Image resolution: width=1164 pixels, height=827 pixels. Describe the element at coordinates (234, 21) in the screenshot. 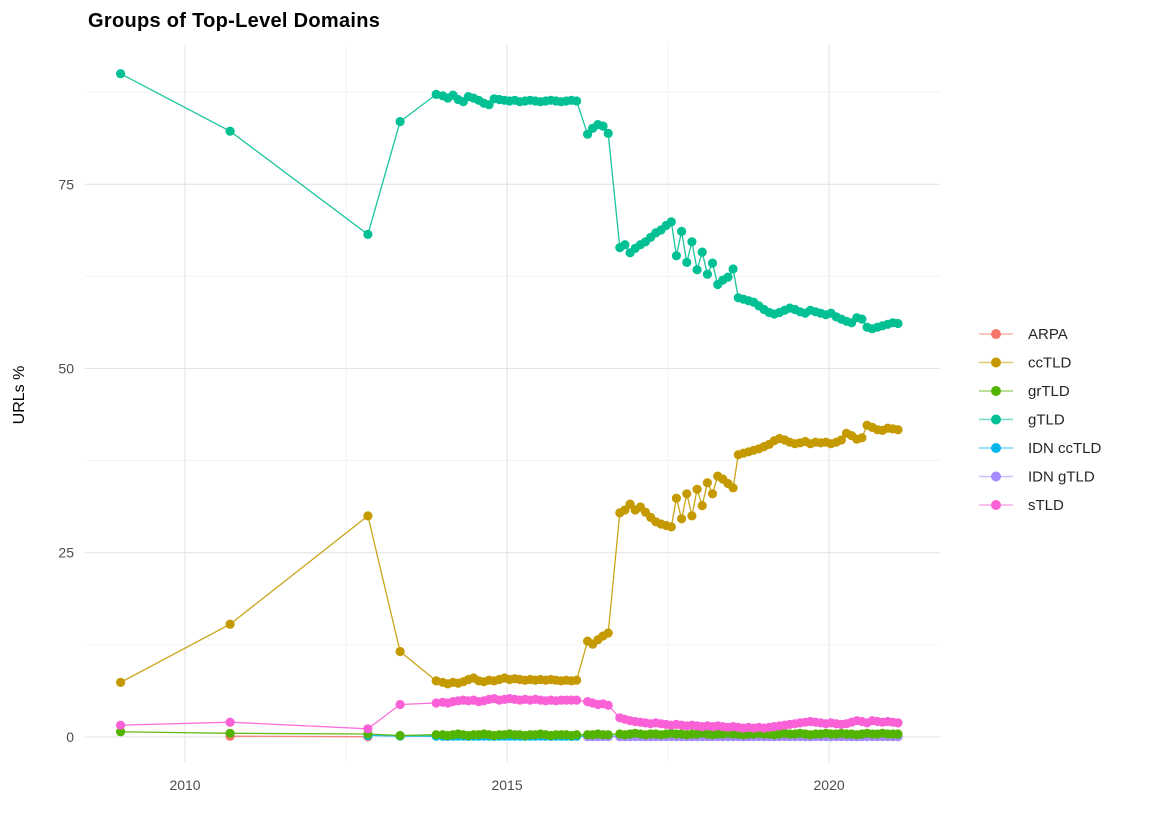

I see `chart-title: Groups of Top-Level Domains` at that location.